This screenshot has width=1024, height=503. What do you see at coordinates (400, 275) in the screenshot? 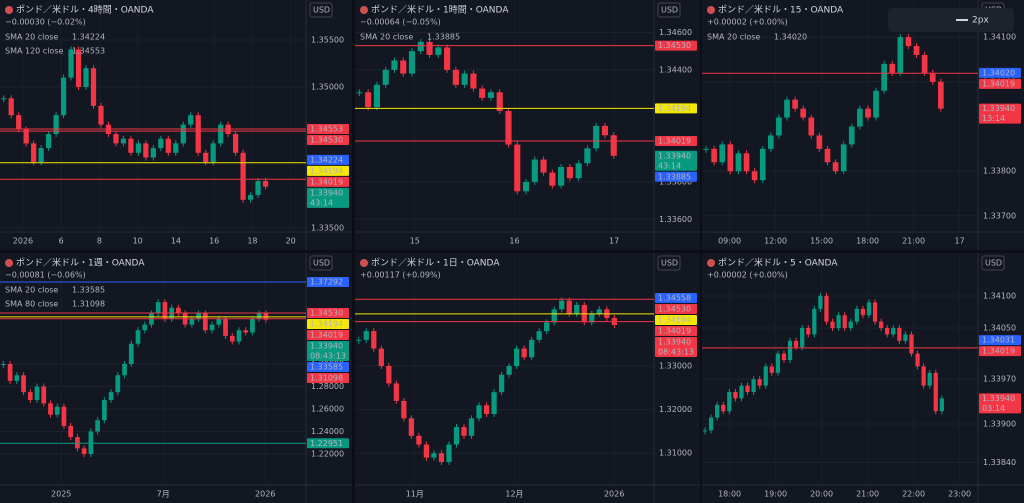
I see `price-change: +0.00117 (+0.09%)` at bounding box center [400, 275].